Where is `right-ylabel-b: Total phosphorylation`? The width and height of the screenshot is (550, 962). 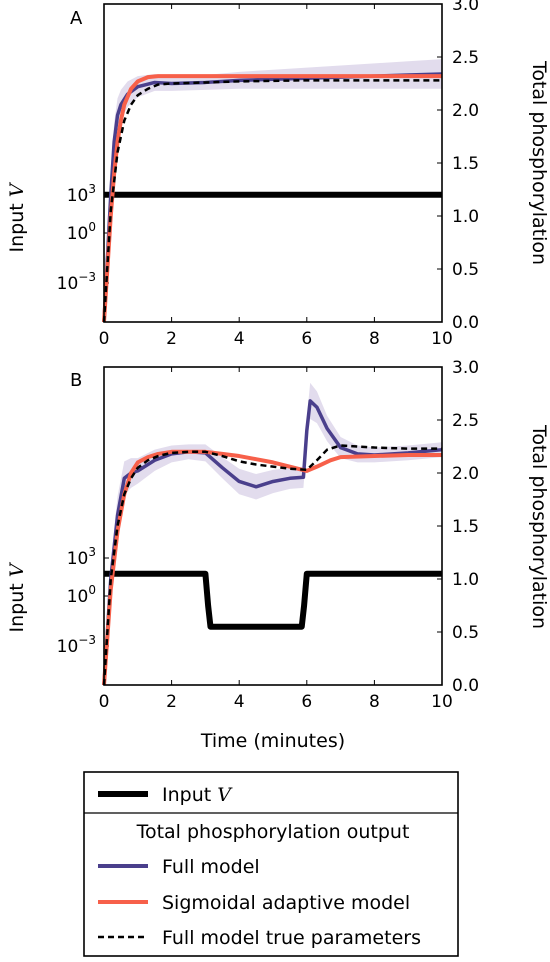 right-ylabel-b: Total phosphorylation is located at coordinates (539, 526).